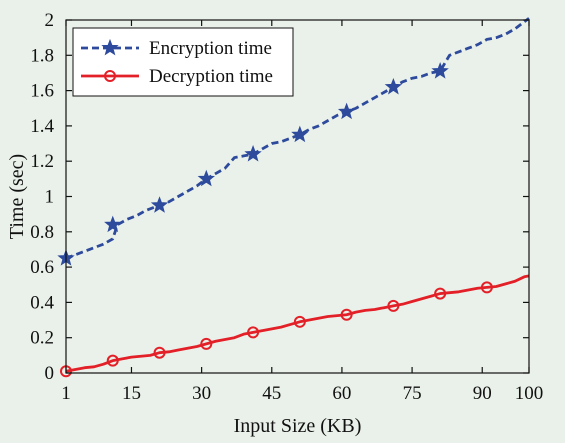 The height and width of the screenshot is (443, 565). I want to click on x-tick-label: 1, so click(66, 393).